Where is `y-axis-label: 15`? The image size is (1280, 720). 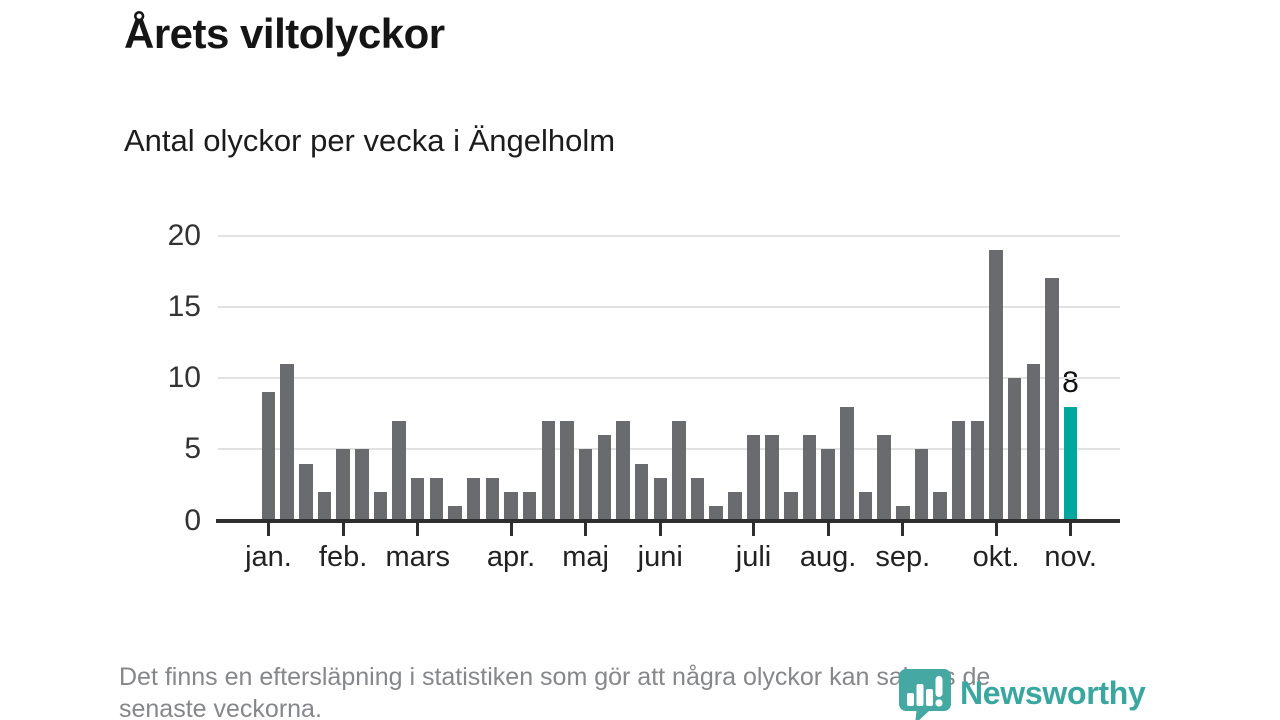 y-axis-label: 15 is located at coordinates (184, 306).